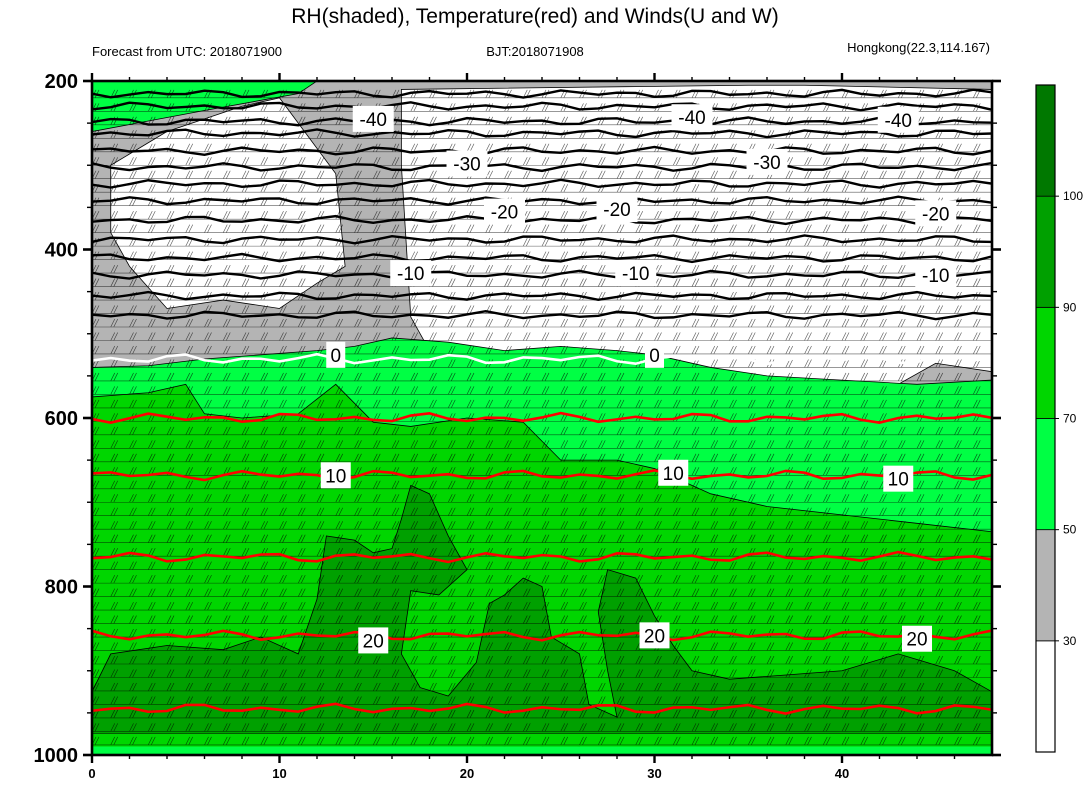  What do you see at coordinates (767, 161) in the screenshot?
I see `contour-label-box` at bounding box center [767, 161].